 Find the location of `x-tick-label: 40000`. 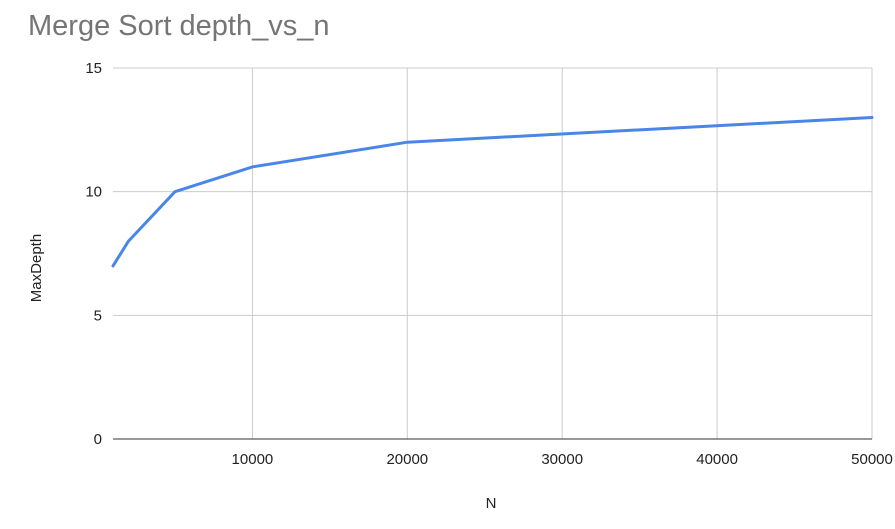

x-tick-label: 40000 is located at coordinates (717, 459).